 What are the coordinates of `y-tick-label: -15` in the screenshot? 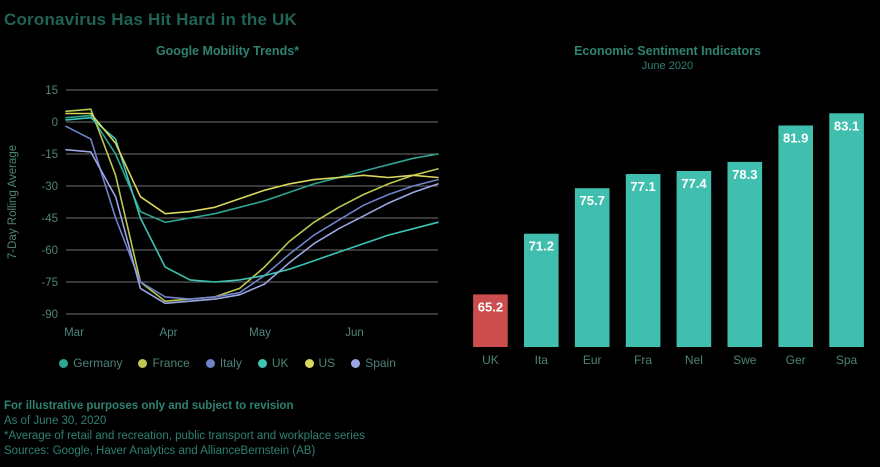 It's located at (49, 155).